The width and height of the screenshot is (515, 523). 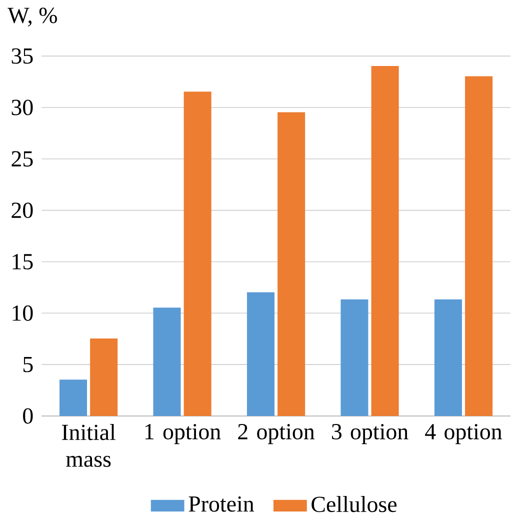 What do you see at coordinates (28, 416) in the screenshot?
I see `y-tick-label: 0` at bounding box center [28, 416].